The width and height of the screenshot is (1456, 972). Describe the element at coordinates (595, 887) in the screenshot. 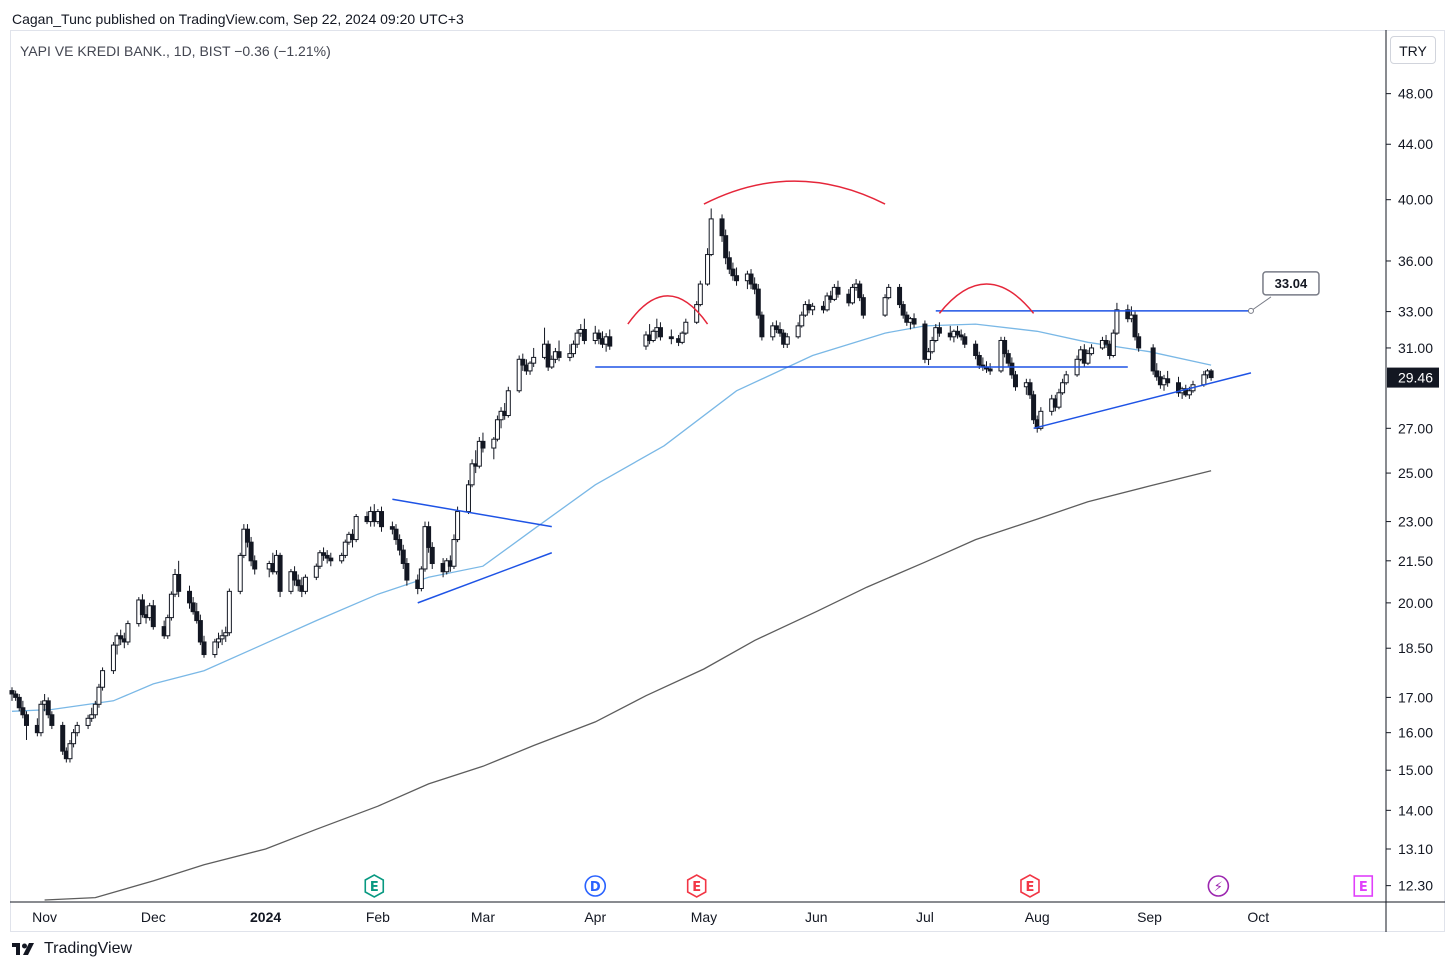

I see `event-marker-letter: D` at that location.